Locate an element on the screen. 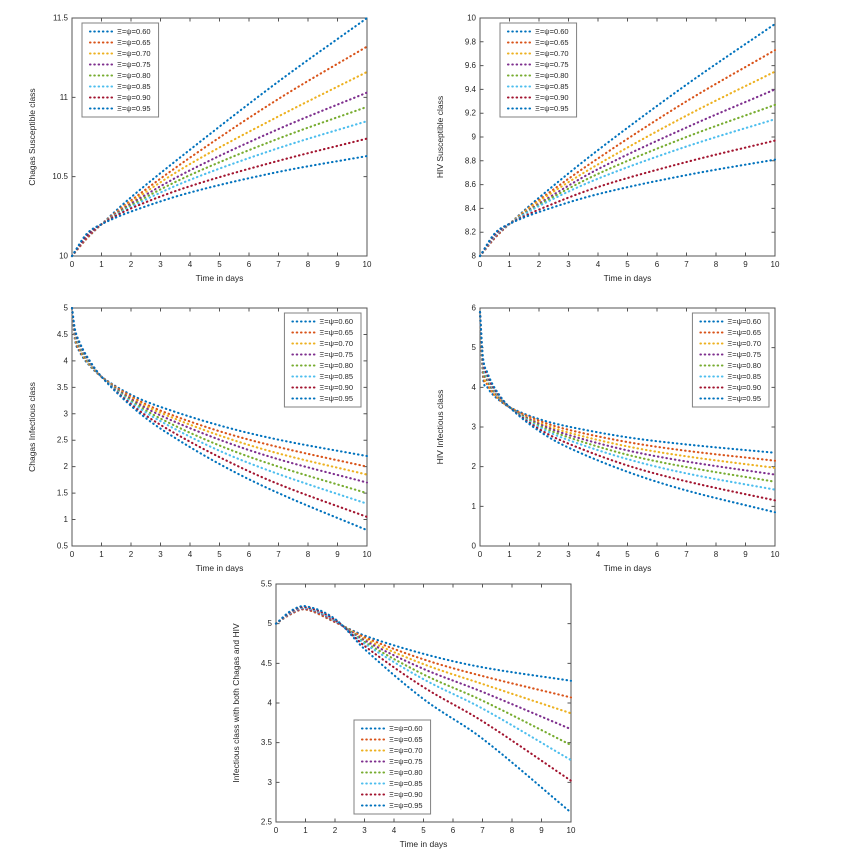 Image resolution: width=846 pixels, height=863 pixels. chagas-infectious-plot is located at coordinates (199, 440).